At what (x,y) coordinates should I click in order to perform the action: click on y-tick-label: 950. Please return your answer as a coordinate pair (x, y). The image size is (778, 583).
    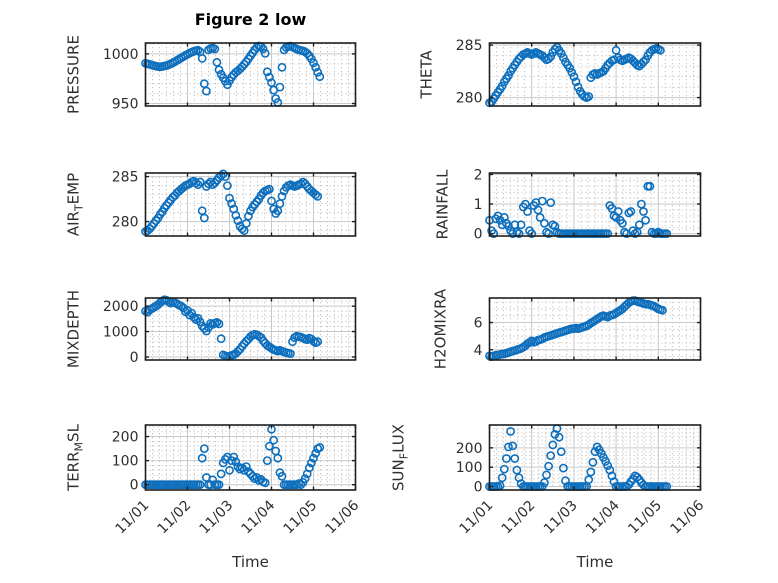
    Looking at the image, I should click on (125, 105).